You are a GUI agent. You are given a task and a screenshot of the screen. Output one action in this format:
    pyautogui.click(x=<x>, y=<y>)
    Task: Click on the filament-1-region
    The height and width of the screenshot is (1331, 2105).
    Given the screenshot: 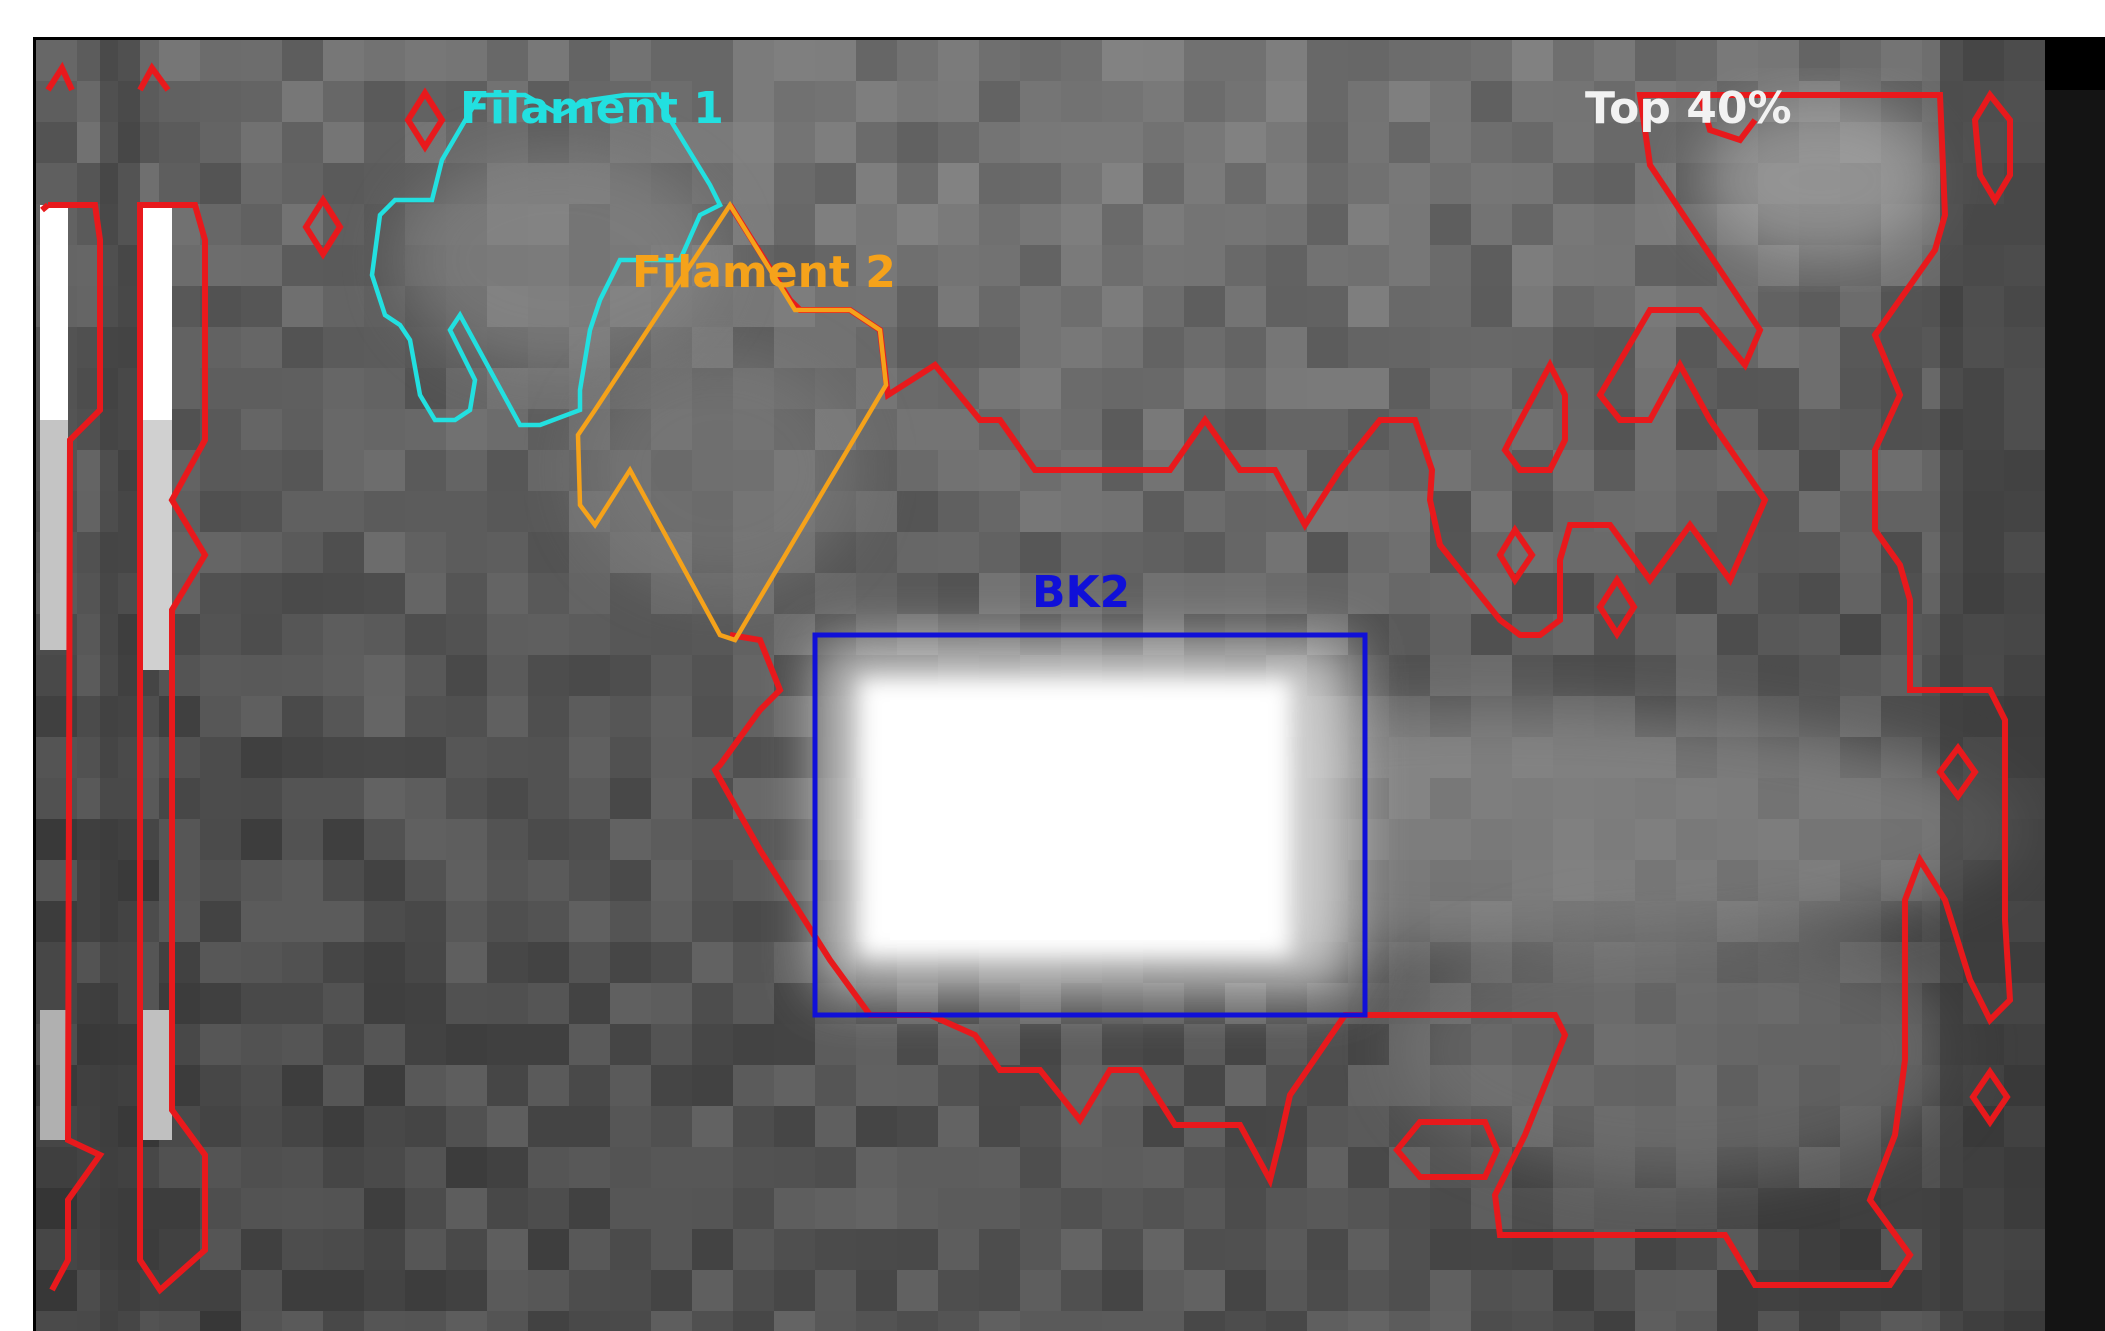 What is the action you would take?
    pyautogui.click(x=546, y=260)
    